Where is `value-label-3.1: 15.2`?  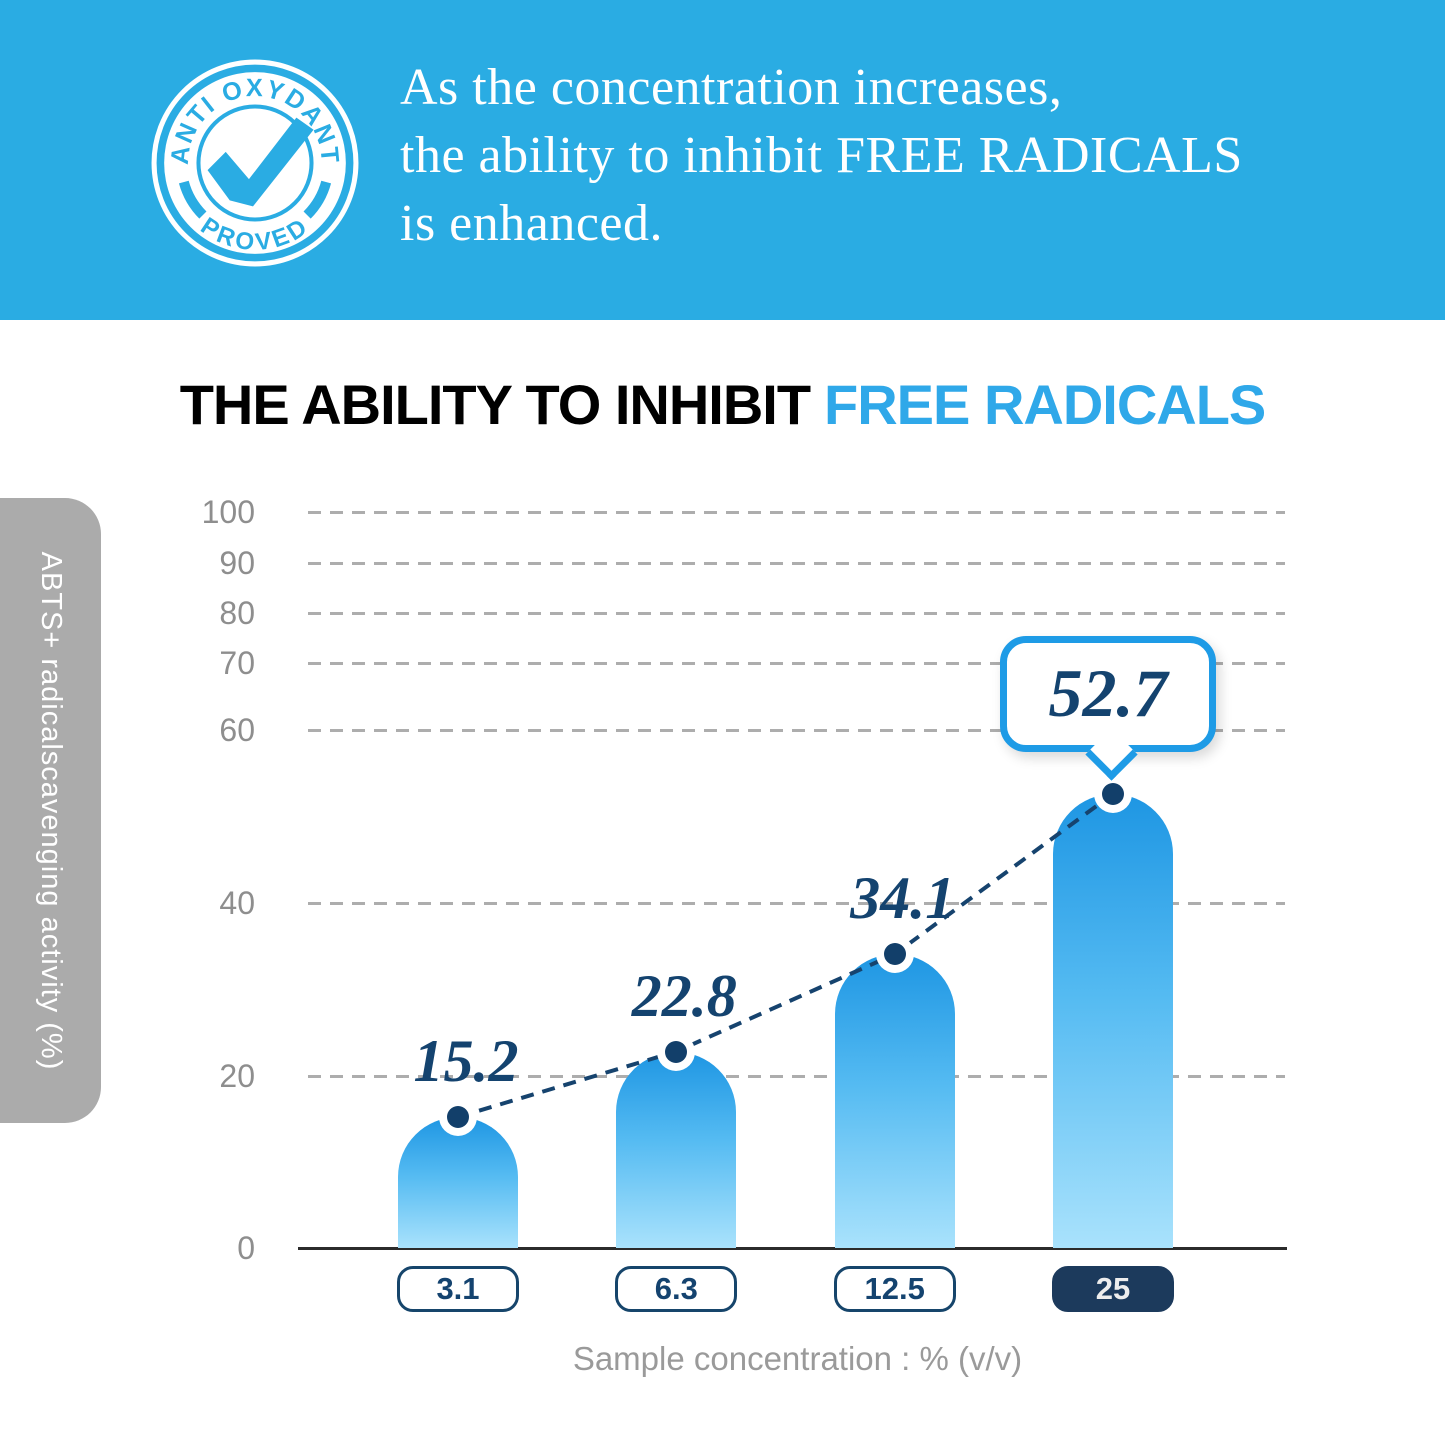 value-label-3.1: 15.2 is located at coordinates (466, 1061).